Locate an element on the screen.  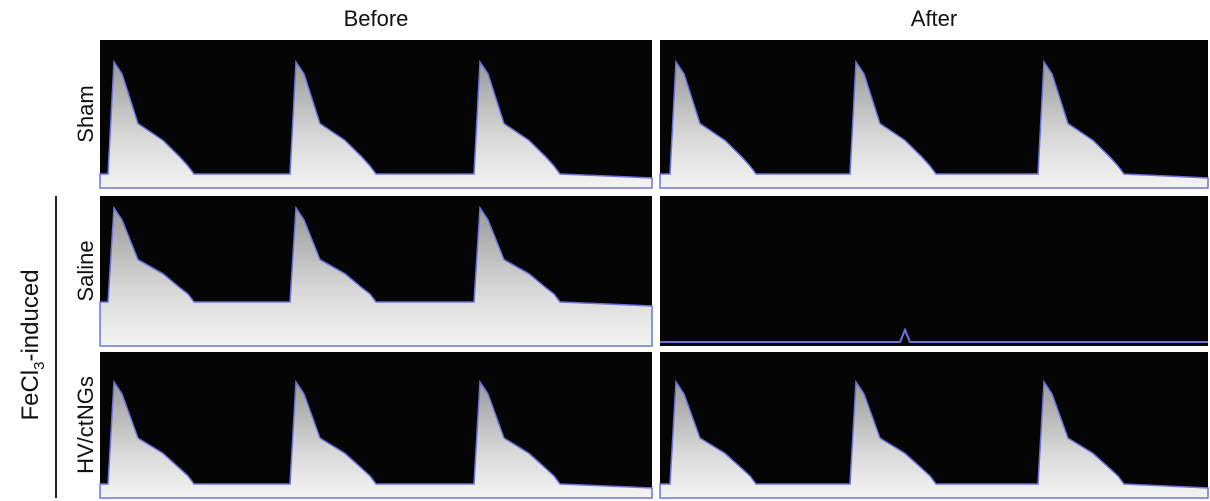
column-title: Before is located at coordinates (376, 18).